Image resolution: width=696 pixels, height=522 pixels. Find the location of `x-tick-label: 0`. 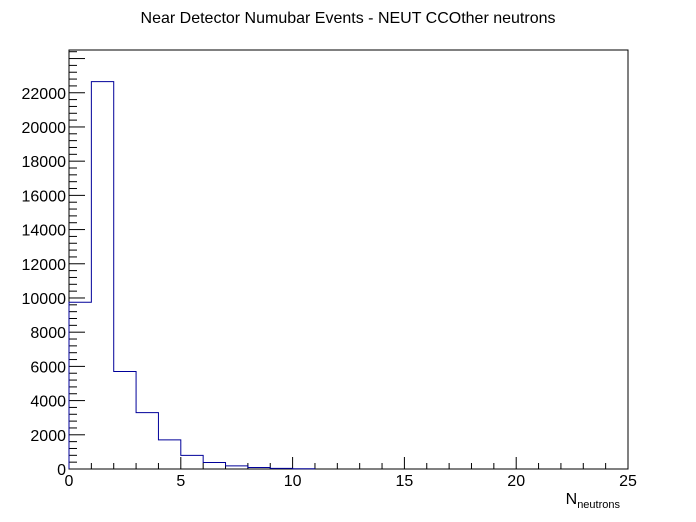

x-tick-label: 0 is located at coordinates (69, 481).